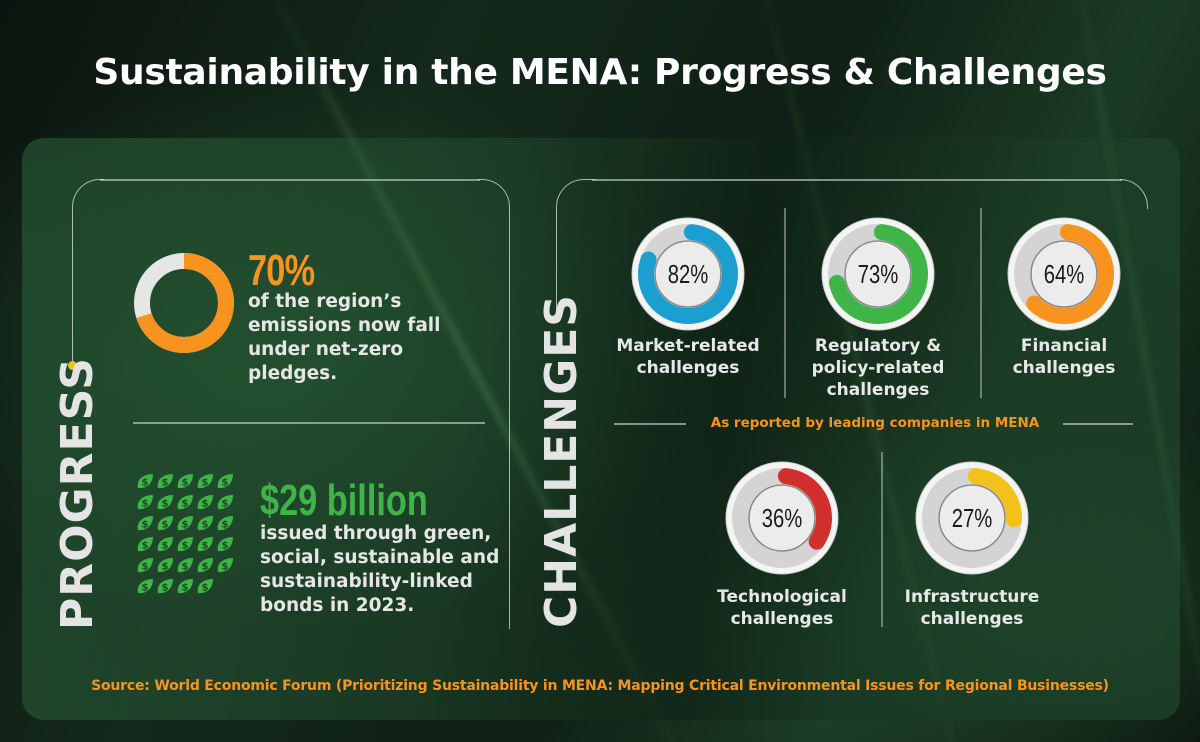 Image resolution: width=1200 pixels, height=742 pixels. Describe the element at coordinates (326, 349) in the screenshot. I see `stat-description-line: under net-zero` at that location.